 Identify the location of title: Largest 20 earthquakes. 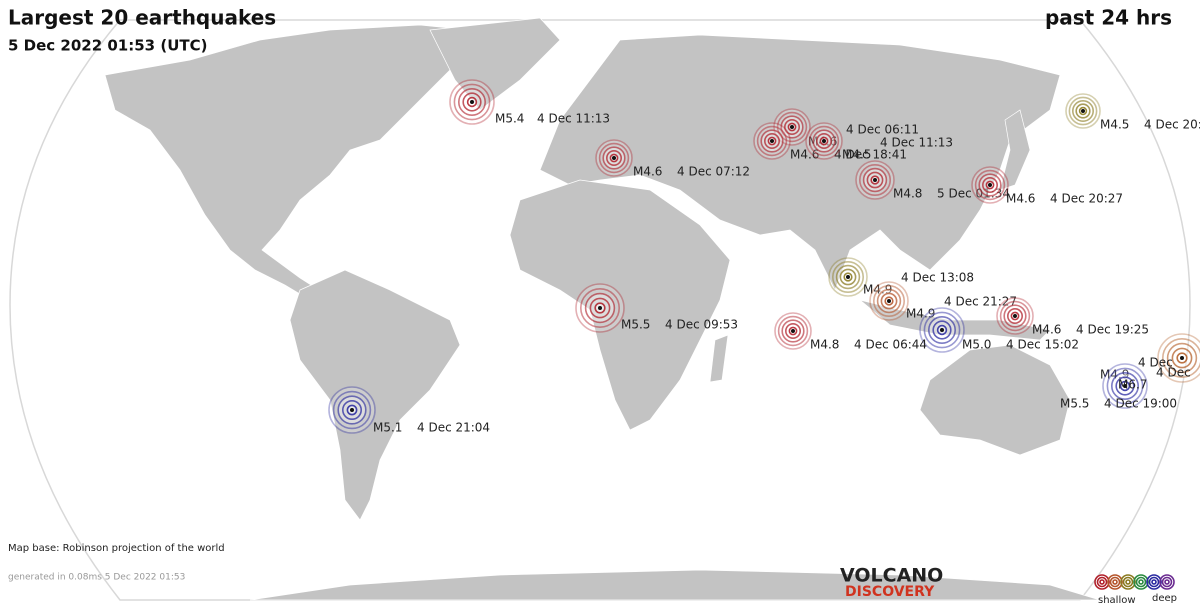
(142, 18).